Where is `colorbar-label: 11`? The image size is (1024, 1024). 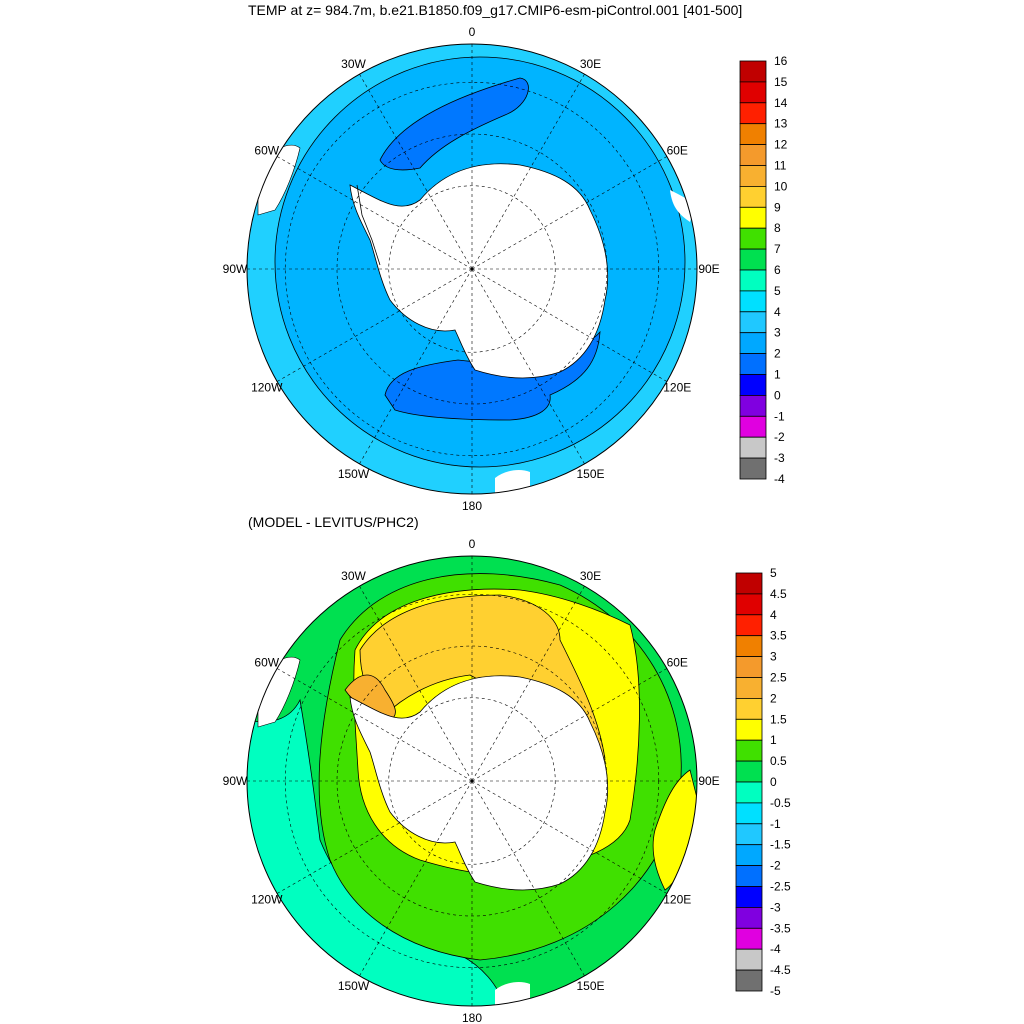 colorbar-label: 11 is located at coordinates (780, 166).